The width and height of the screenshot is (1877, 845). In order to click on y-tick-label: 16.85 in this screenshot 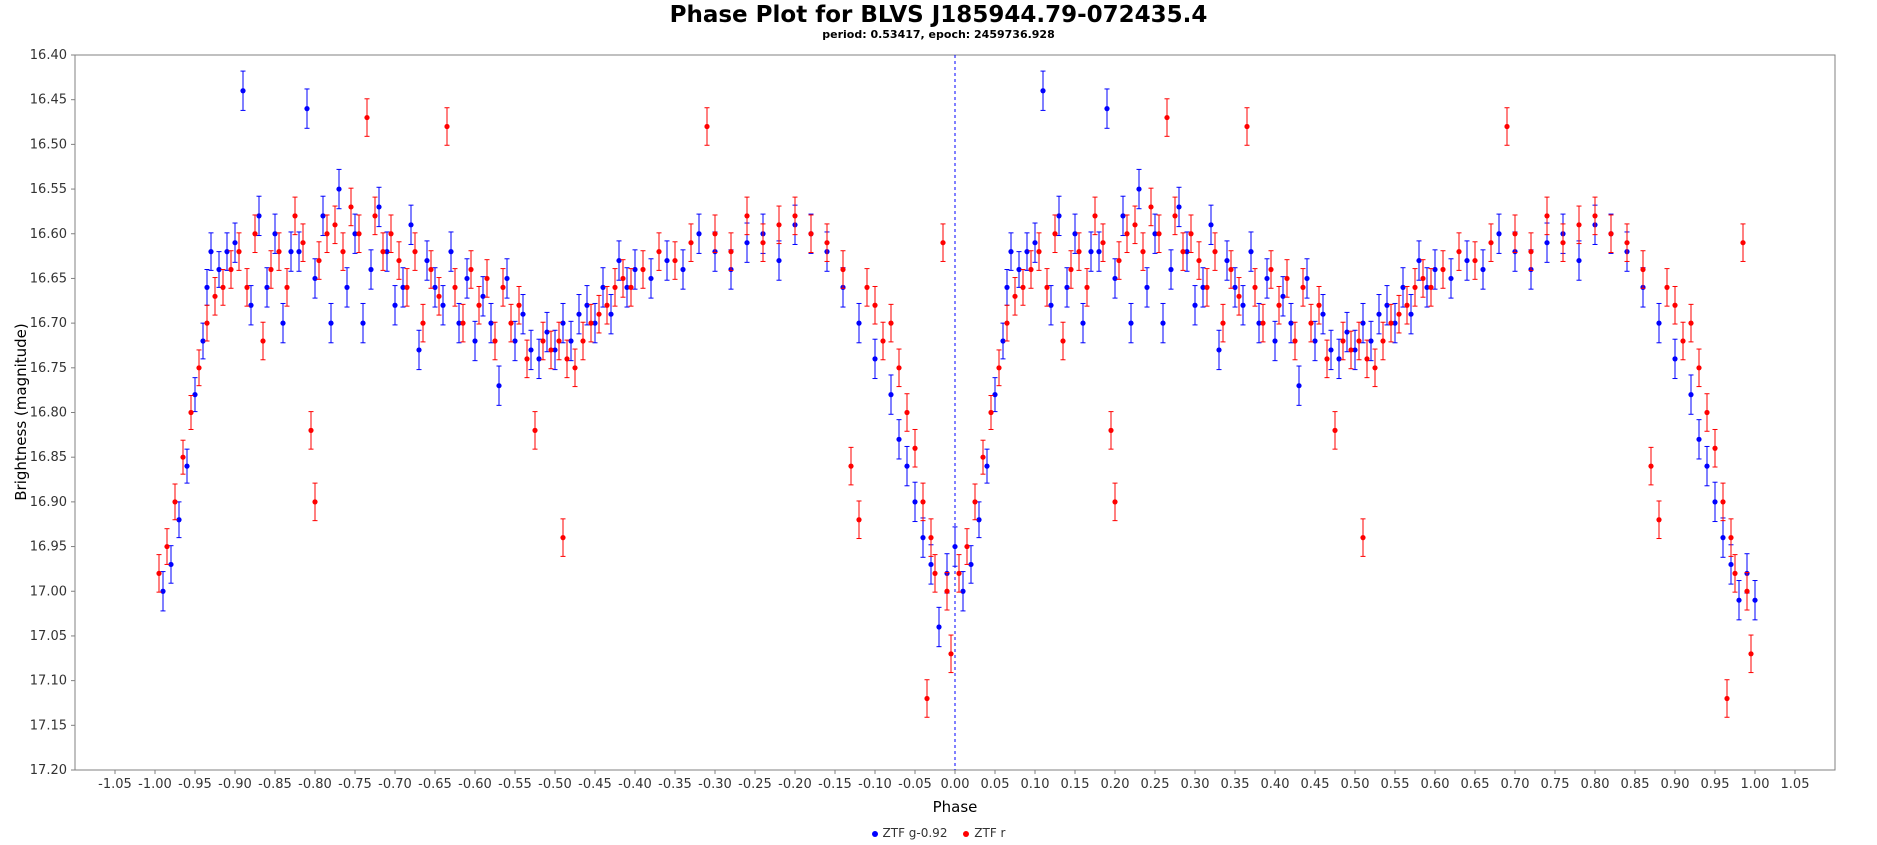, I will do `click(48, 457)`.